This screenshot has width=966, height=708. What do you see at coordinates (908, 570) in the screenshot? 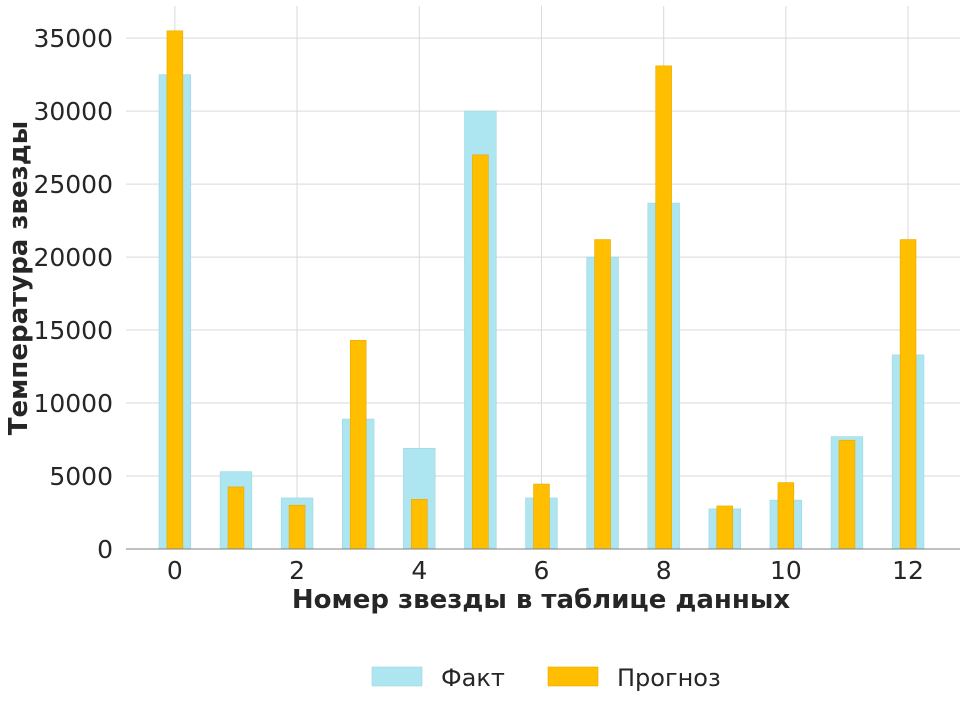
I see `x-tick-label: 12` at bounding box center [908, 570].